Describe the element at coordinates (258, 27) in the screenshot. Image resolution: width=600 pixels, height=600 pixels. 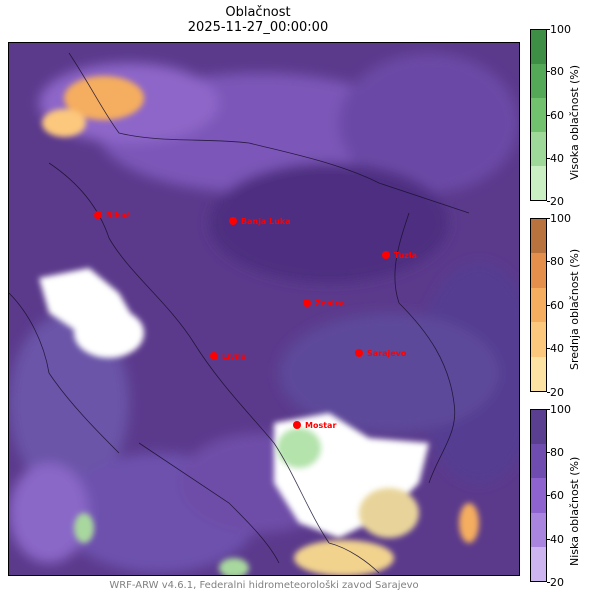
I see `map-timestamp: 2025-11-27_00:00:00` at that location.